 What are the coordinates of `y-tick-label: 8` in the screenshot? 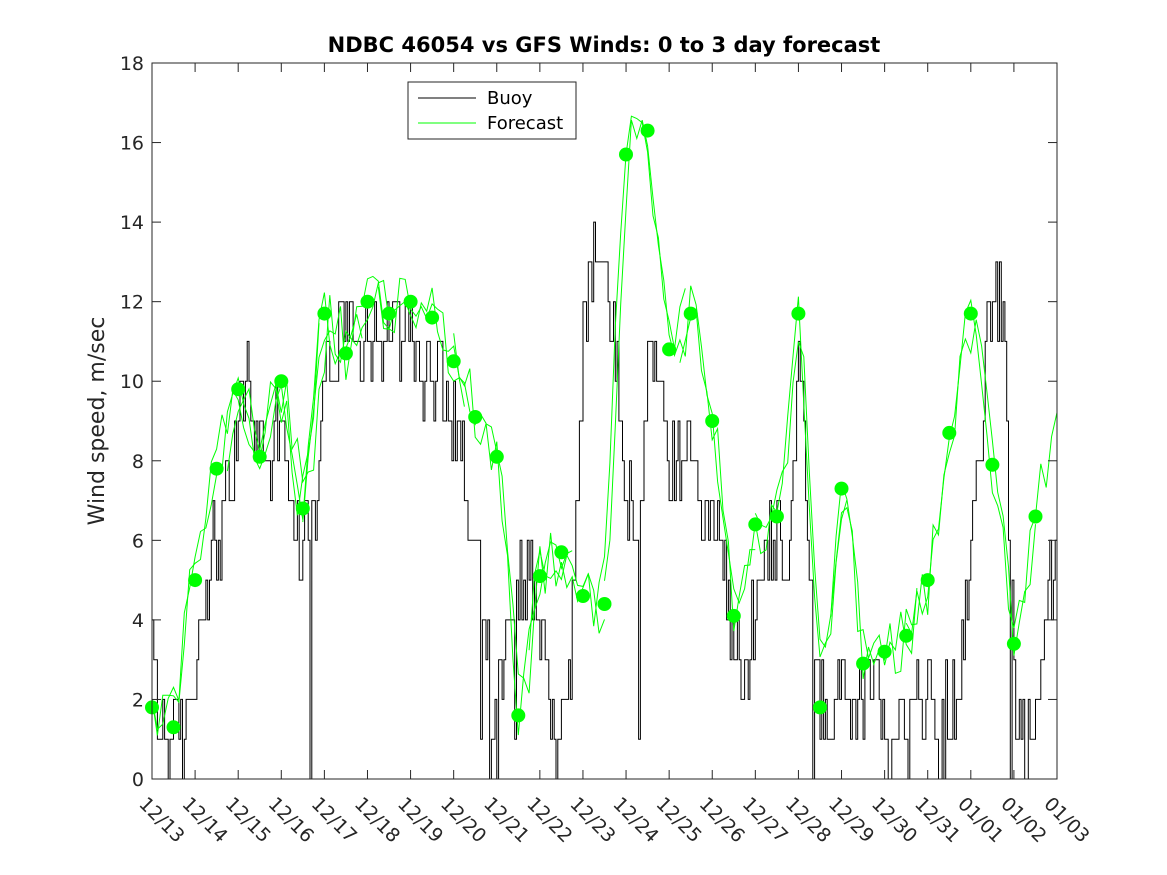 It's located at (138, 462).